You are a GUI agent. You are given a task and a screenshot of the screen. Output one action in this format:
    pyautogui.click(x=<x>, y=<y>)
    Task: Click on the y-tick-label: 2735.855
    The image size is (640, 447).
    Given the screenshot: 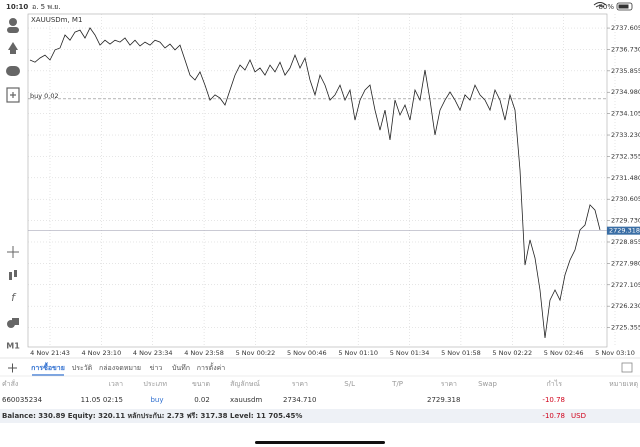 What is the action you would take?
    pyautogui.click(x=625, y=71)
    